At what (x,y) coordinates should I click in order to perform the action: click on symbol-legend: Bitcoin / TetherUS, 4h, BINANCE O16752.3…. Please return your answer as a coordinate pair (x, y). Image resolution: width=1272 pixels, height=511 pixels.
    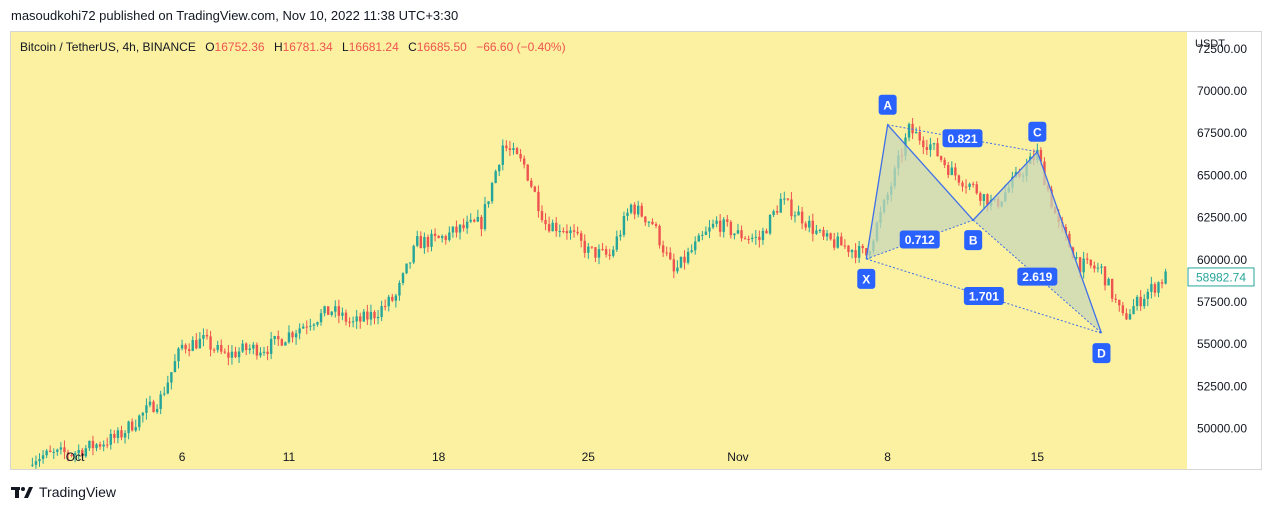
    Looking at the image, I should click on (293, 47).